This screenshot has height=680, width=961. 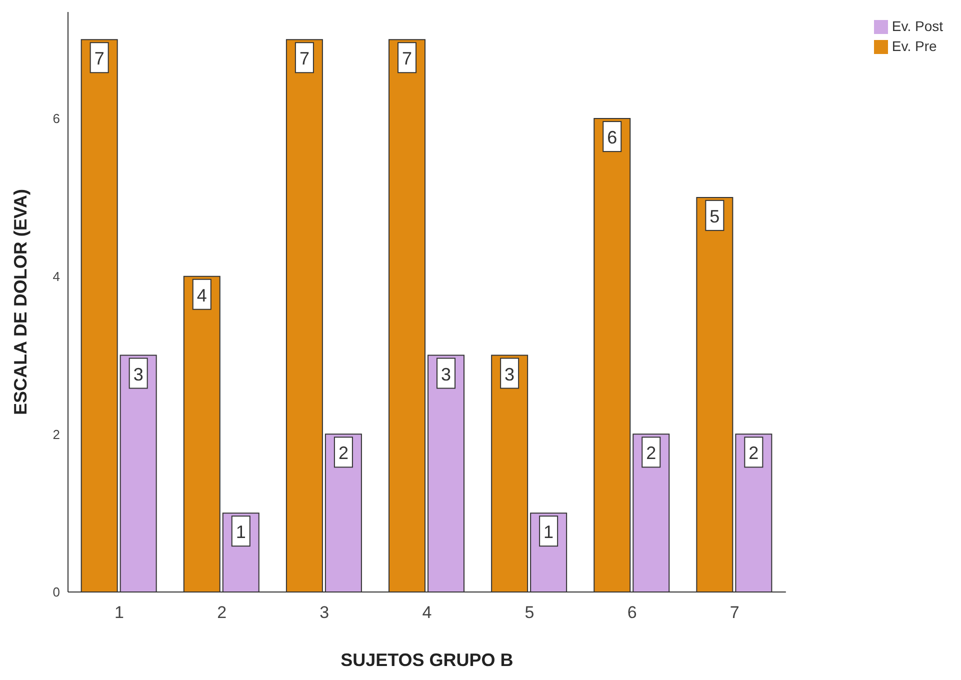 I want to click on x-axis-title: SUJETOS GRUPO B, so click(x=427, y=660).